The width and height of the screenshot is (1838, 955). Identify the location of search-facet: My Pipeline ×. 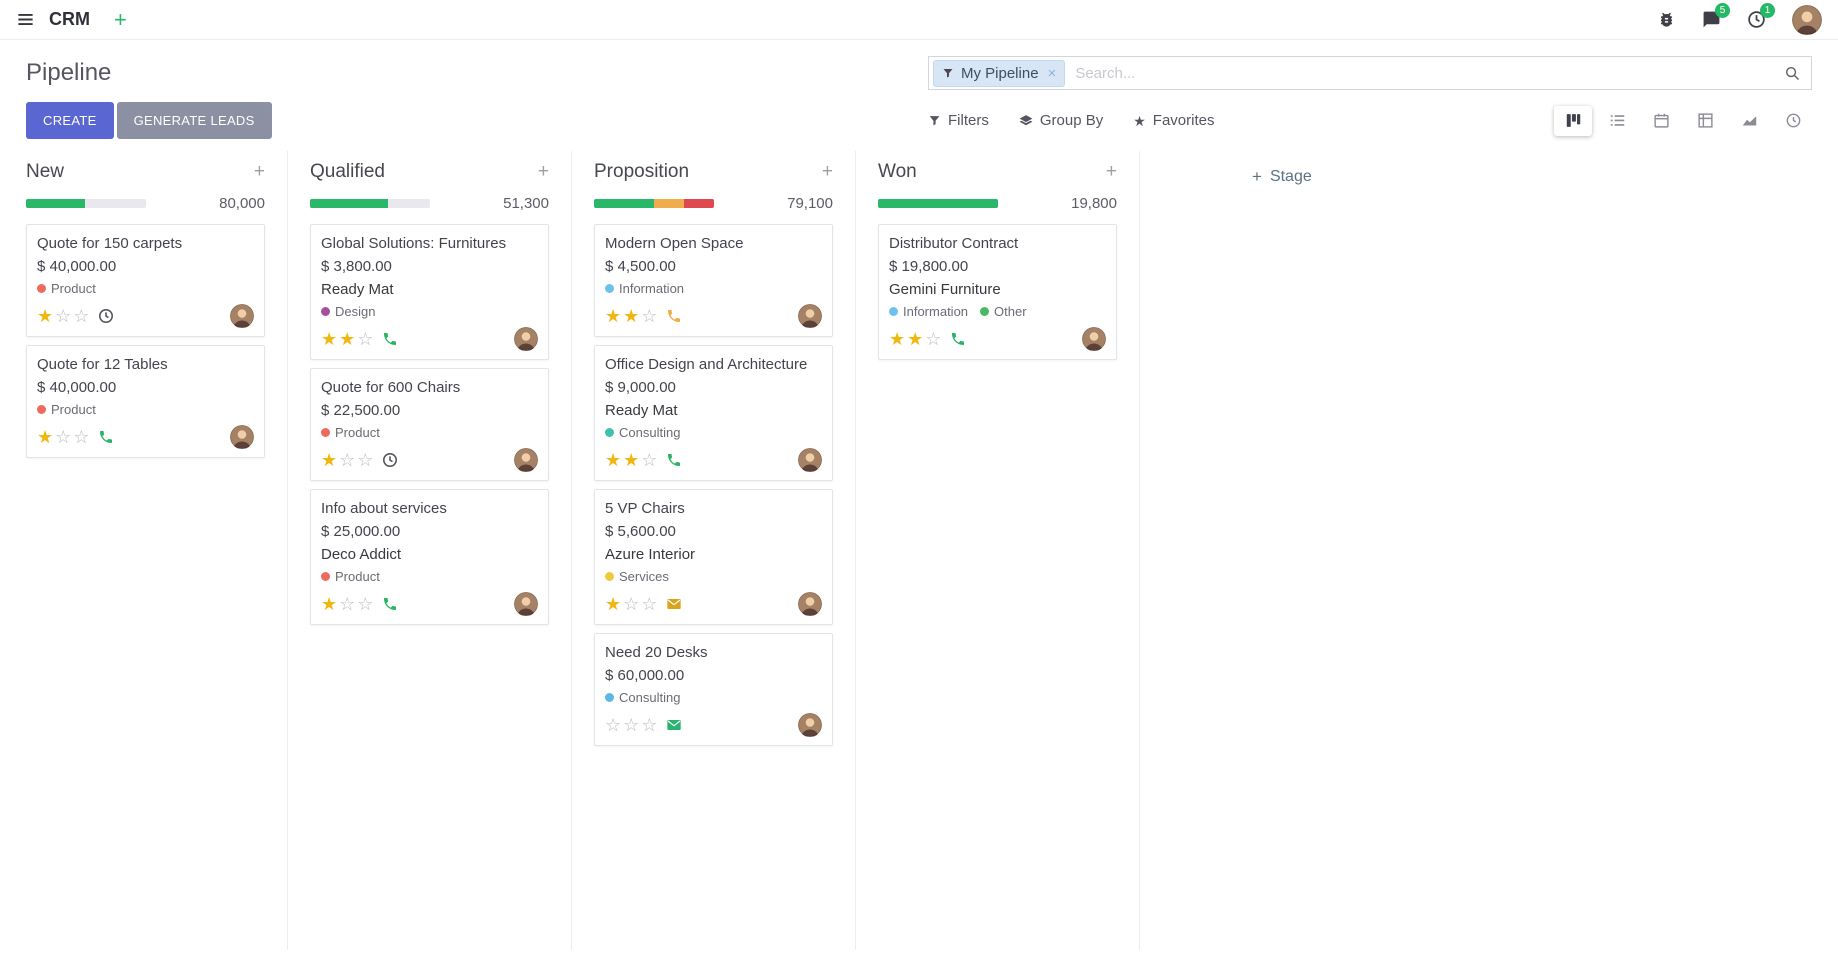
(999, 73).